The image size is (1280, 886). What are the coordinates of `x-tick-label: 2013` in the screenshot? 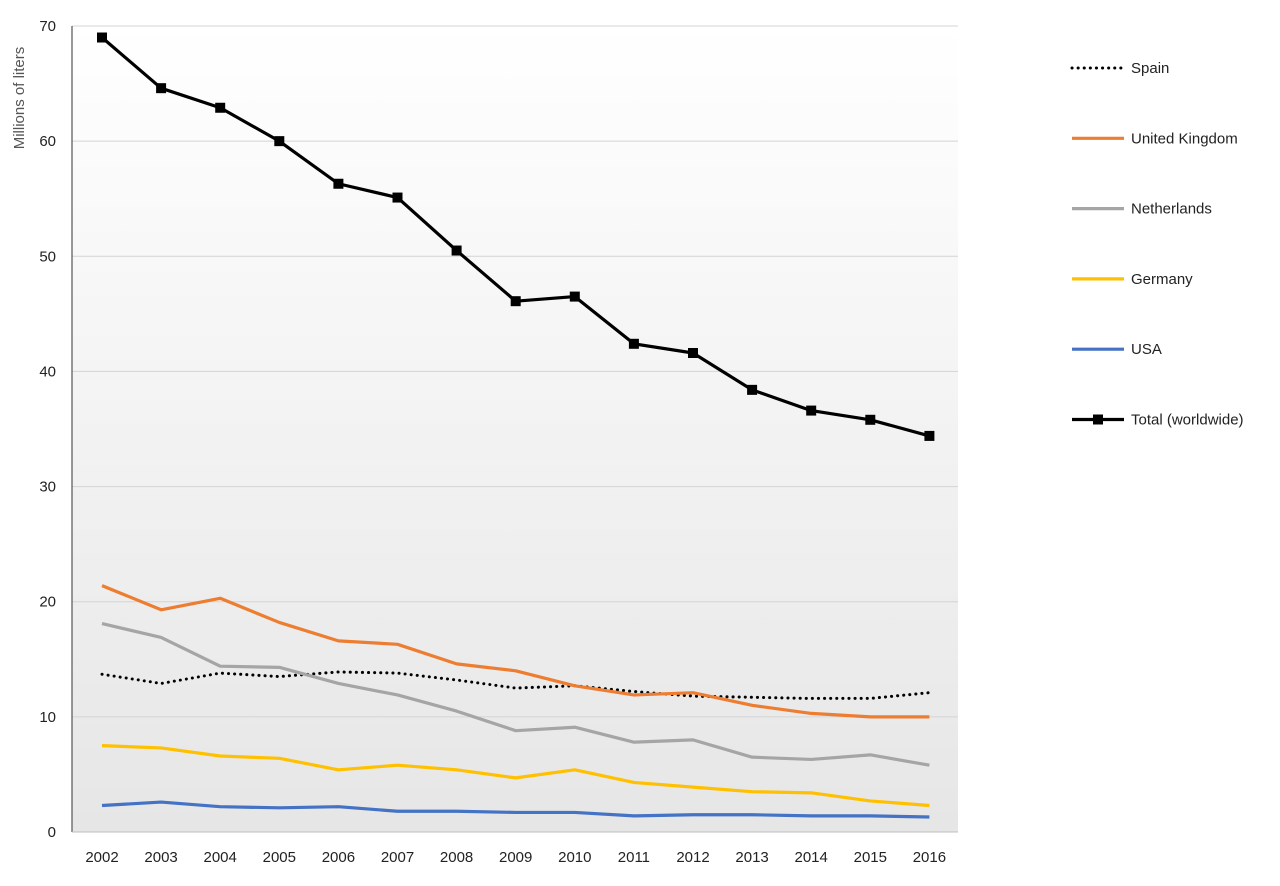 It's located at (751, 857).